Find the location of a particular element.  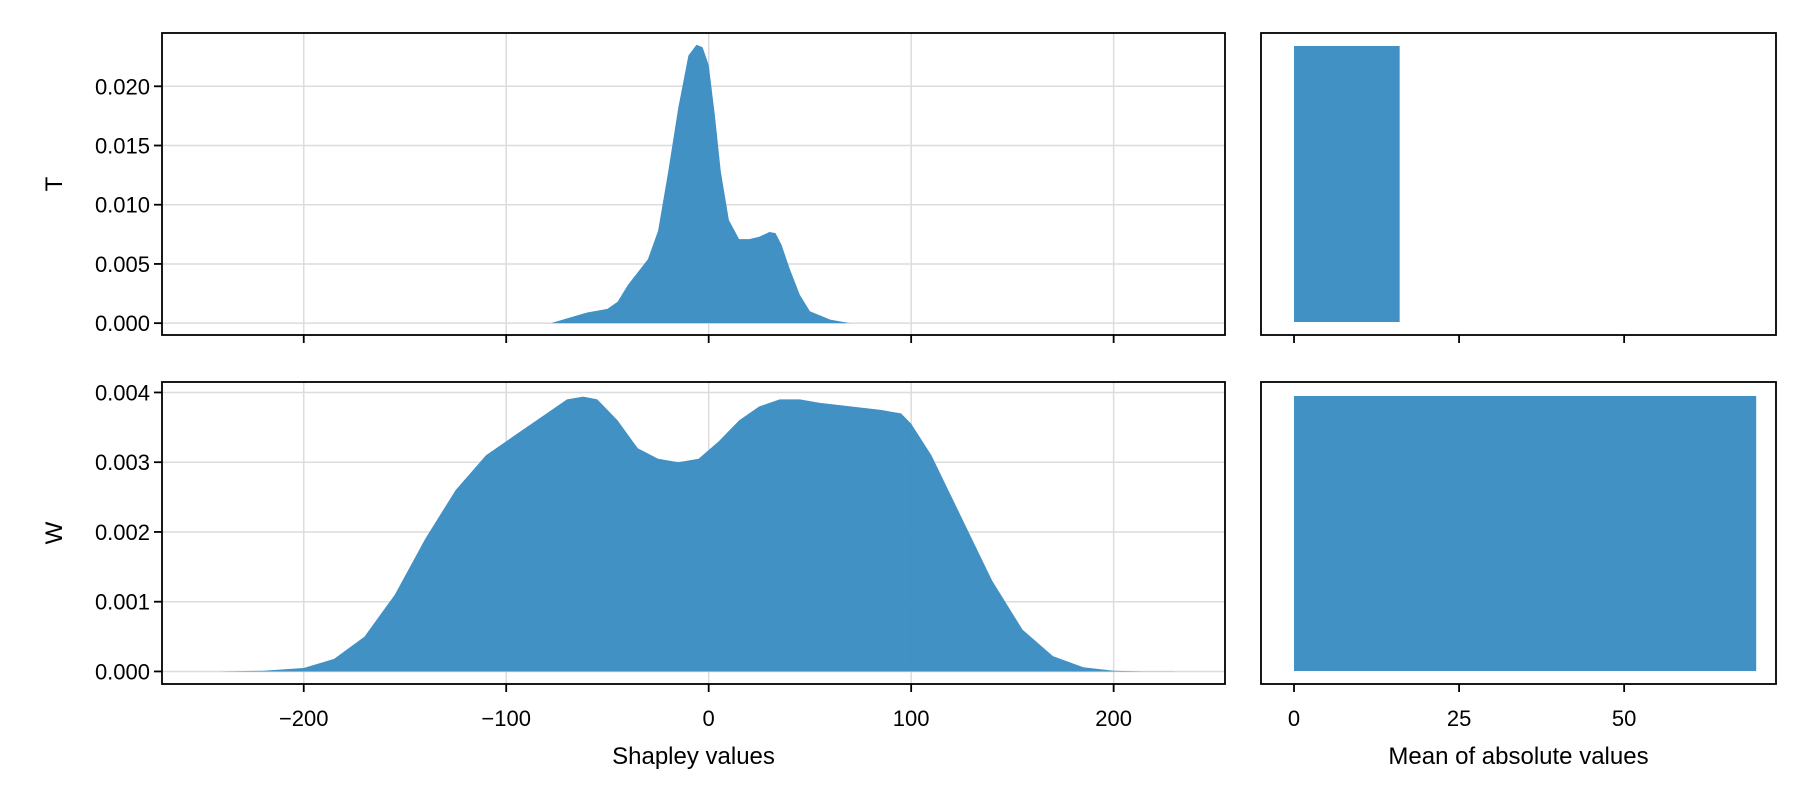

x-axis-label: Mean of absolute values is located at coordinates (1518, 756).